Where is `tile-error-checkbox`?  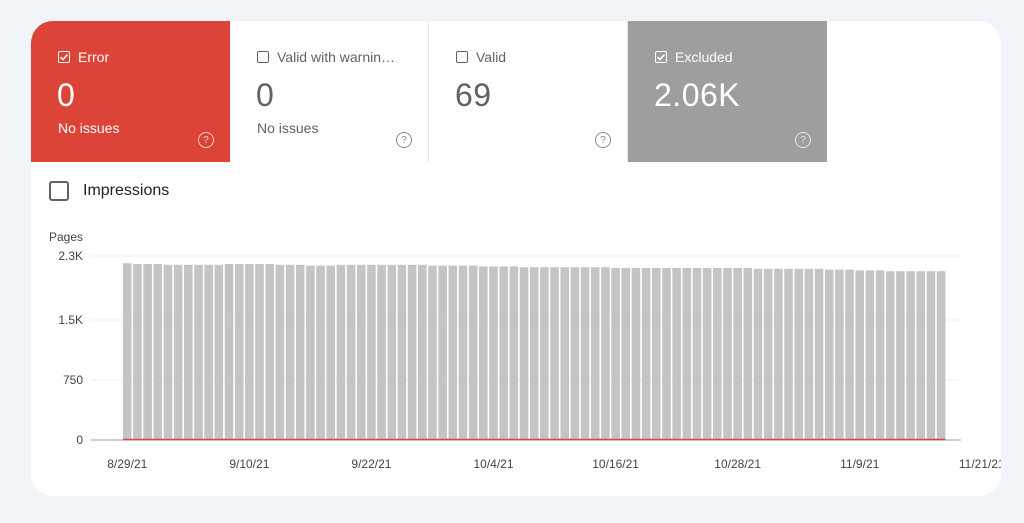 tile-error-checkbox is located at coordinates (64, 57).